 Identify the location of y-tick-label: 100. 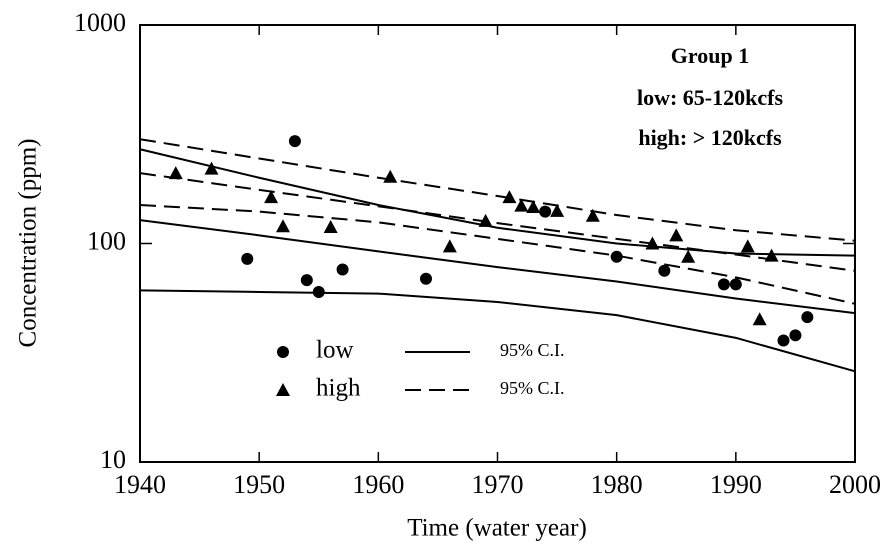
(106, 240).